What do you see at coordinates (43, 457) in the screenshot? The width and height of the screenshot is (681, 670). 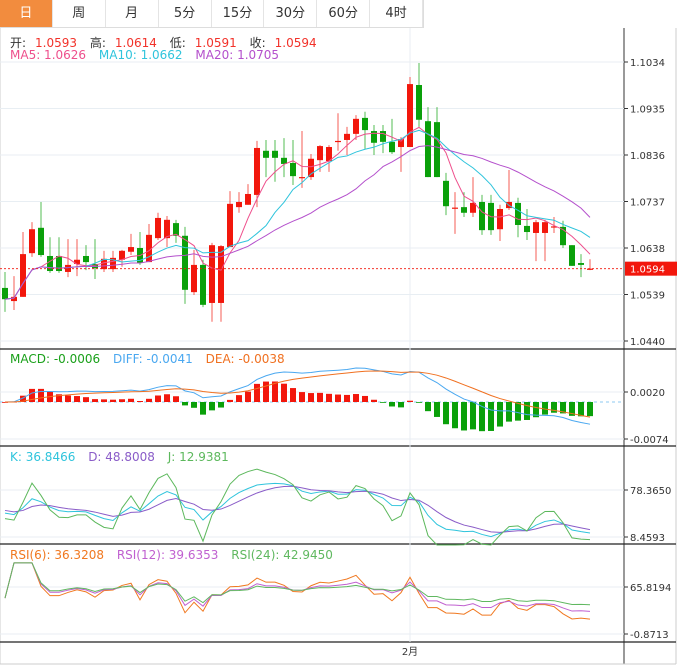 I see `k-value: K: 36.8466` at bounding box center [43, 457].